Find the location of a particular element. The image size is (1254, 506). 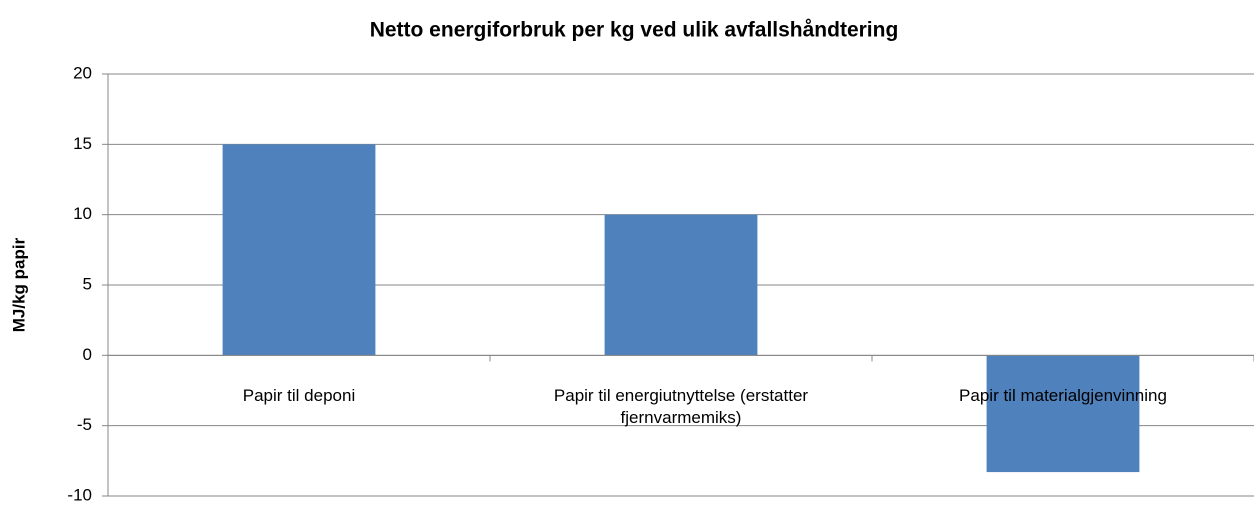

y-tick-label: 0 is located at coordinates (87, 354).